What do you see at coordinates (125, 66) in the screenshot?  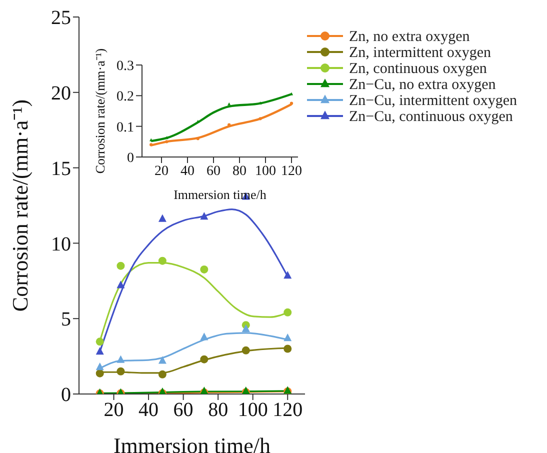 I see `y-tick-label: 0.3` at bounding box center [125, 66].